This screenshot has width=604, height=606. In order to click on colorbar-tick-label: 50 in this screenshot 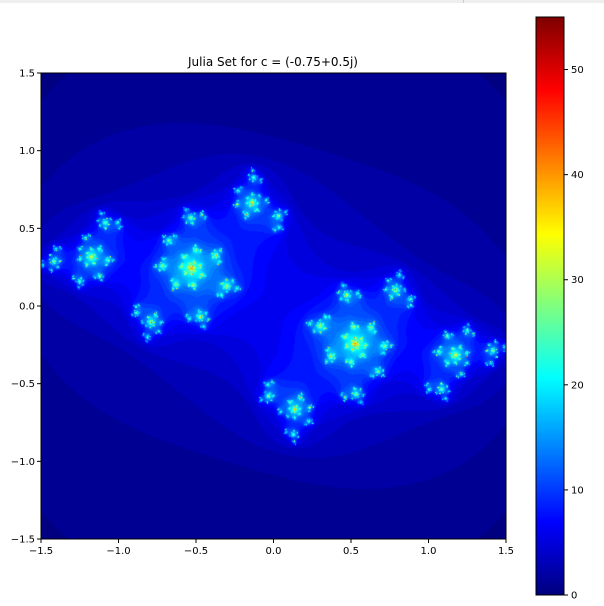, I will do `click(577, 70)`.